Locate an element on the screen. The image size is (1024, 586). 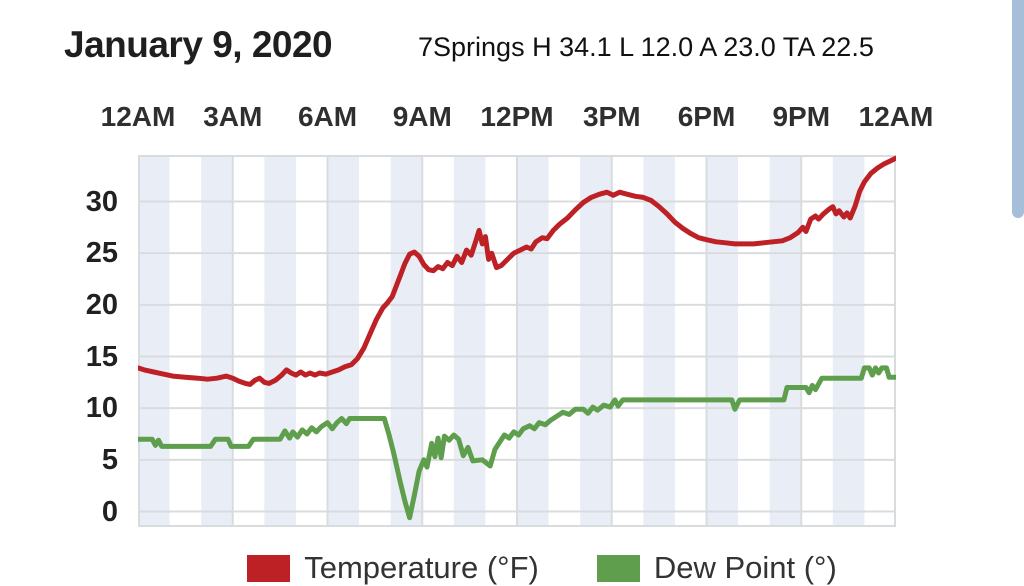
chart-legend: Temperature (°F) Dew Point (°) is located at coordinates (527, 568).